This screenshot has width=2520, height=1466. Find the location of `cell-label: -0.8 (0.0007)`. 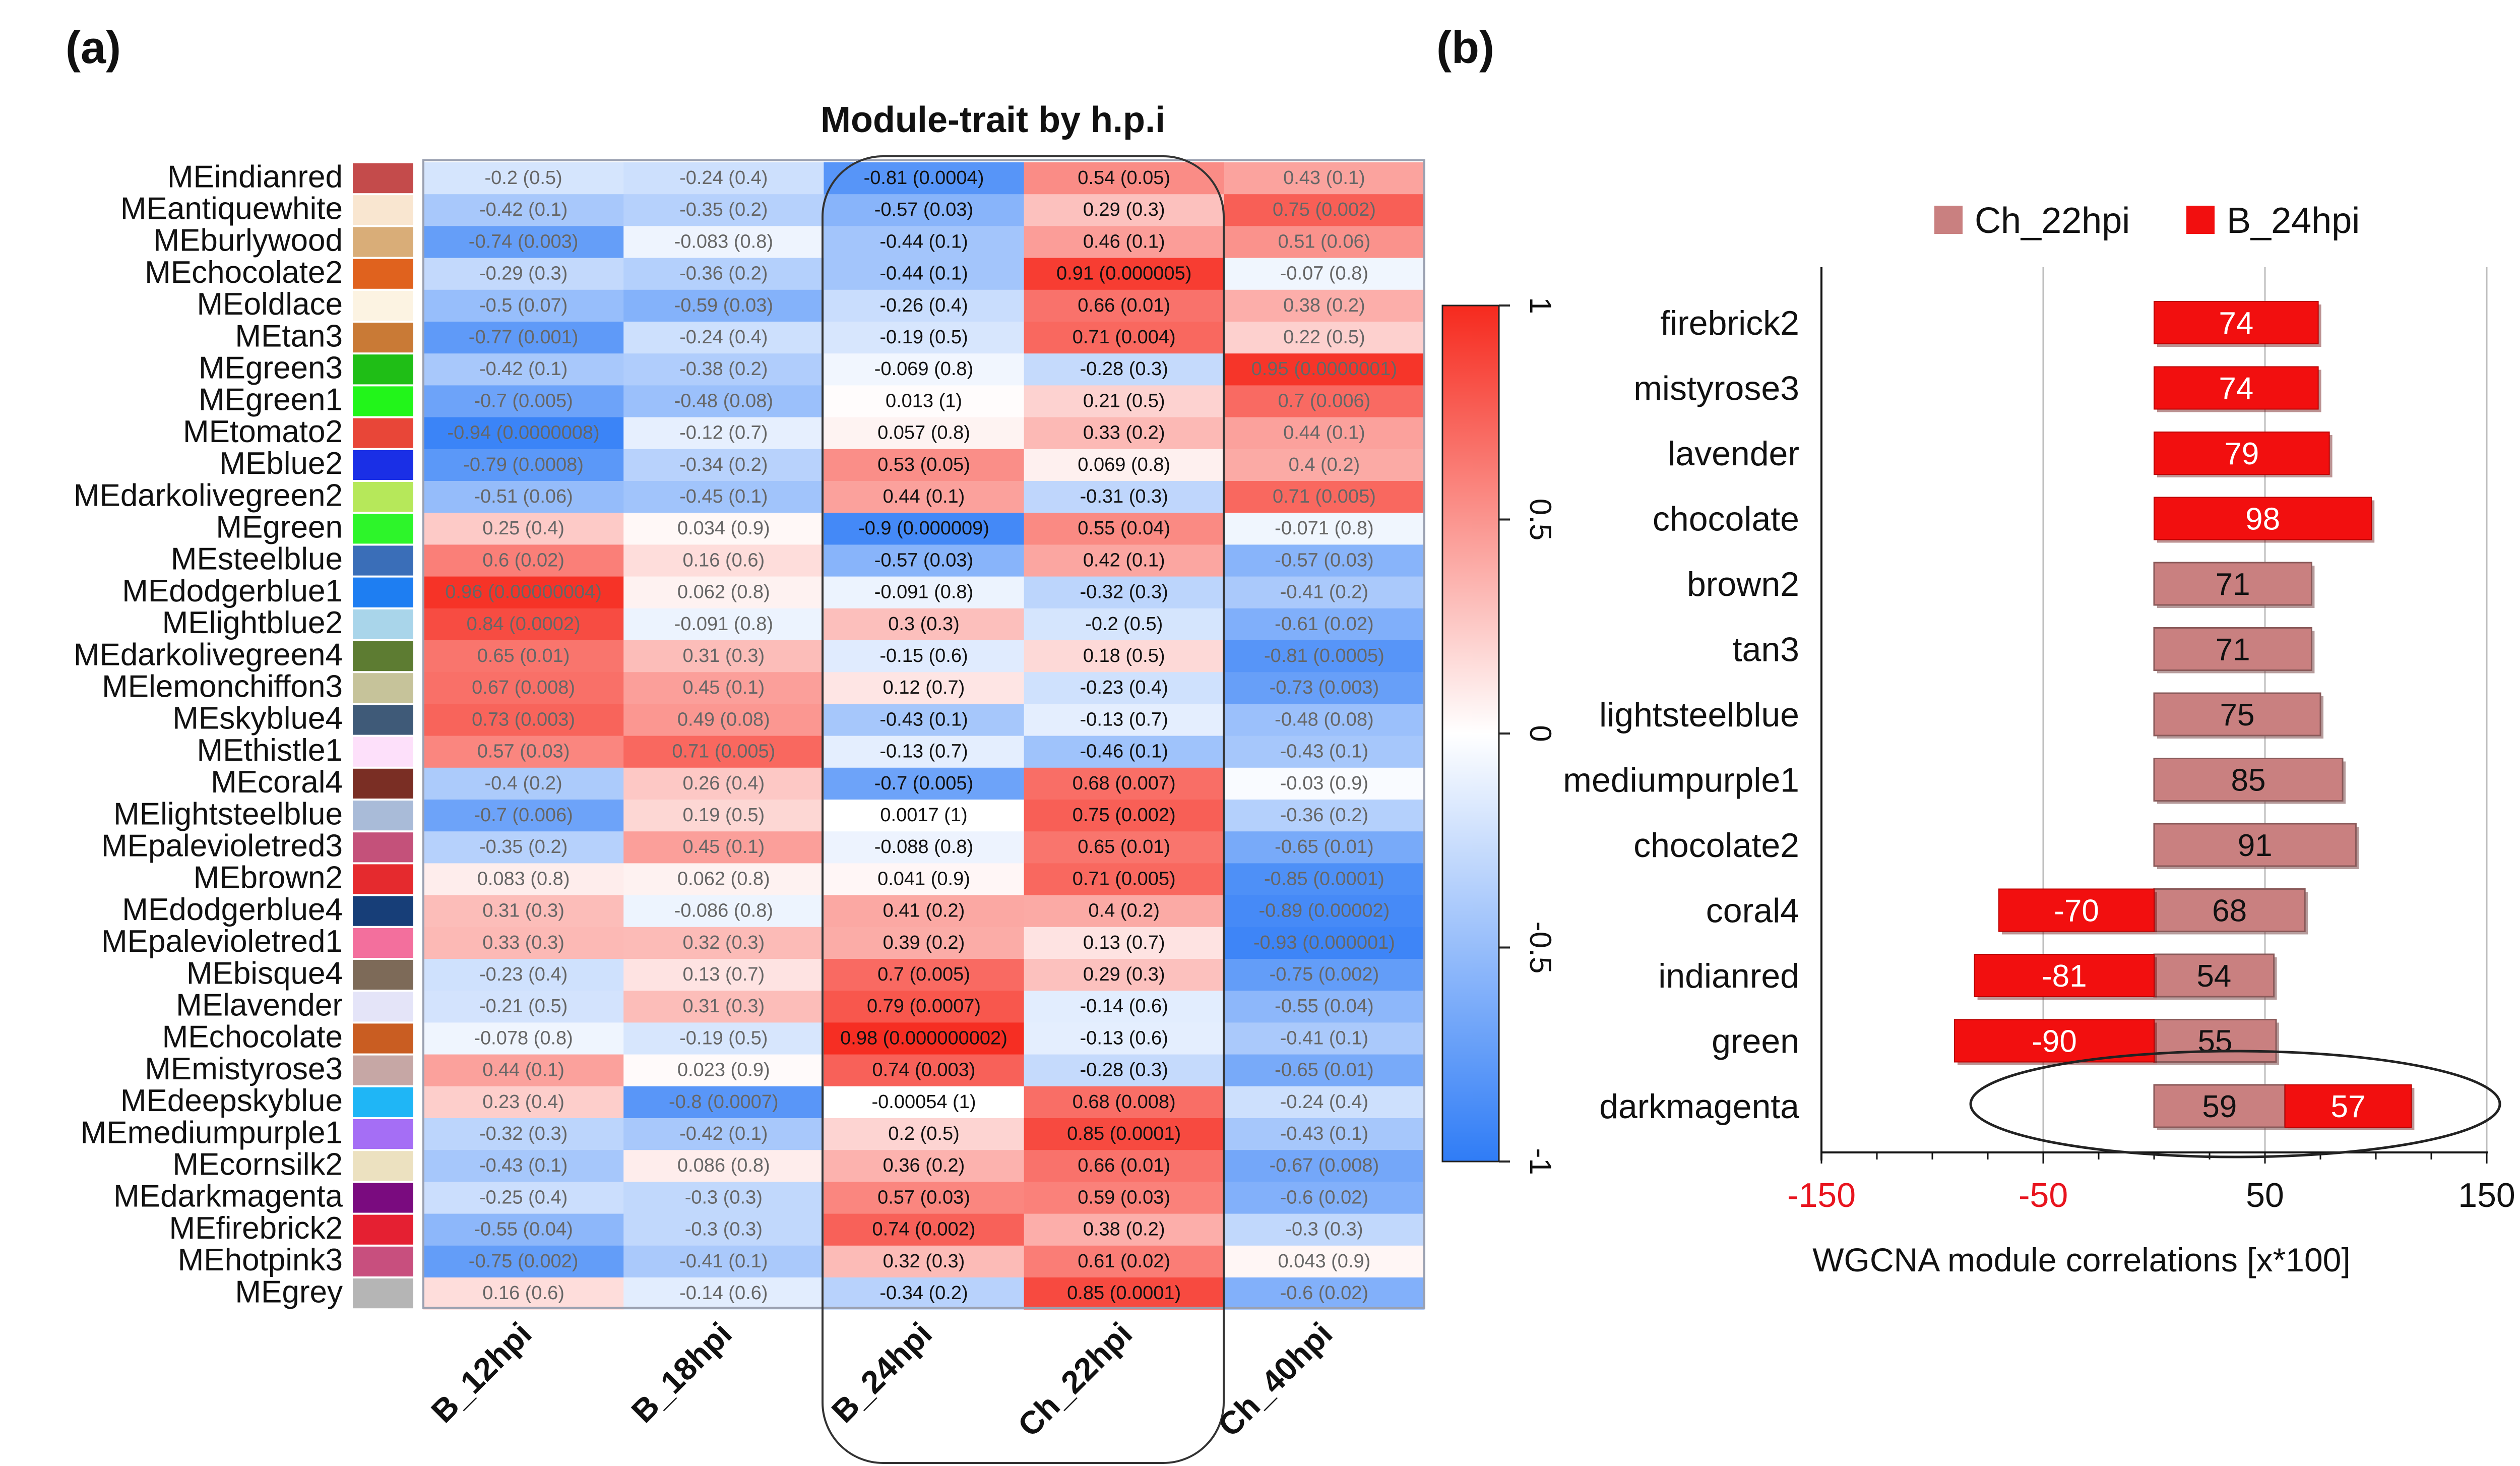

cell-label: -0.8 (0.0007) is located at coordinates (724, 1102).